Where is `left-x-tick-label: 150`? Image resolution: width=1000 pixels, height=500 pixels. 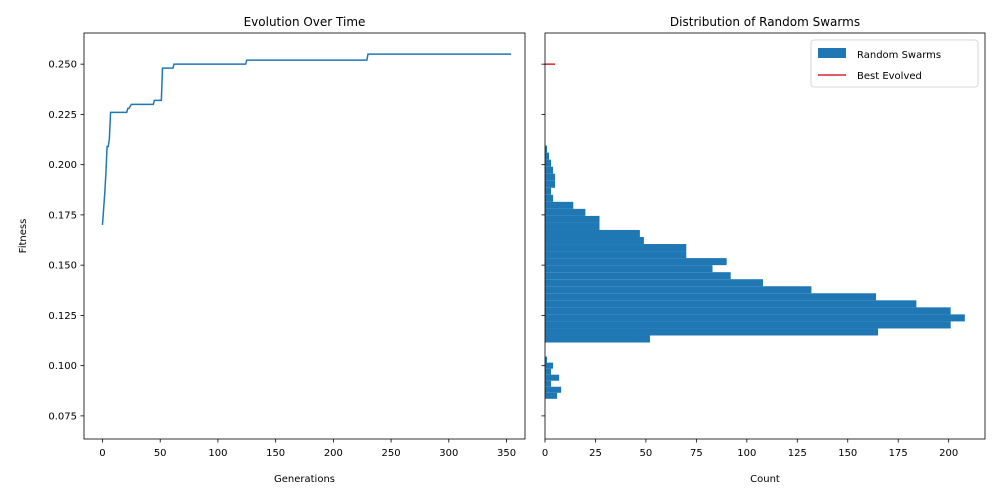
left-x-tick-label: 150 is located at coordinates (275, 453).